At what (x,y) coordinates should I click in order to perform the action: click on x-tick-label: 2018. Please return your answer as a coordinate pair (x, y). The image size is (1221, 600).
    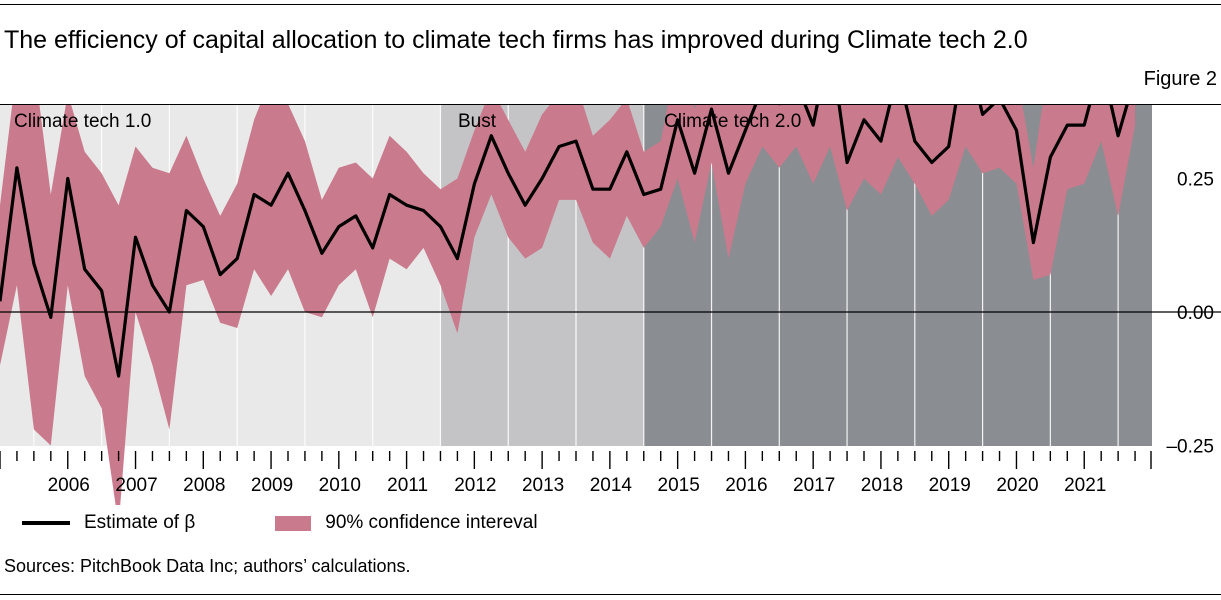
    Looking at the image, I should click on (882, 485).